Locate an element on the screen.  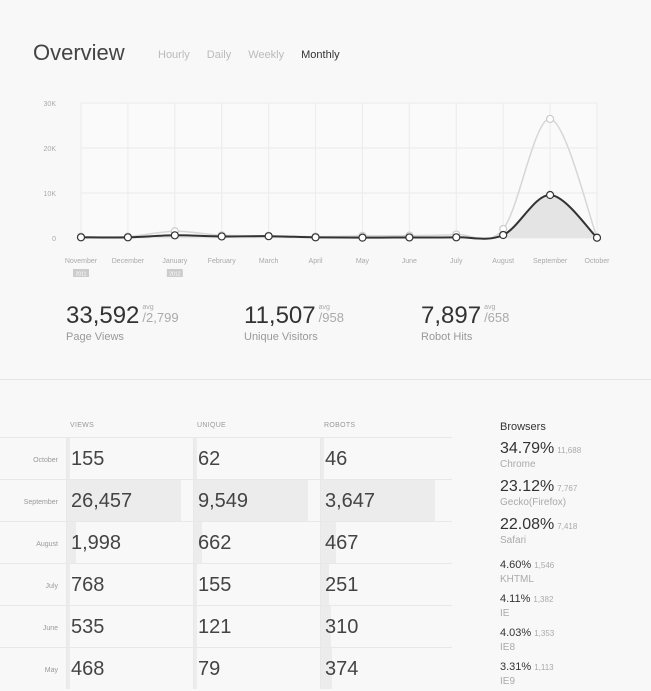
cell-robots: 310 is located at coordinates (383, 626).